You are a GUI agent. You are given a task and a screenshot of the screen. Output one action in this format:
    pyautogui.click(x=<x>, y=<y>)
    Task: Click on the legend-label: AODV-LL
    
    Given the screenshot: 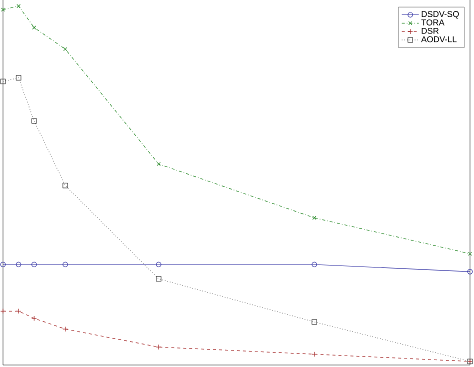 What is the action you would take?
    pyautogui.click(x=439, y=39)
    